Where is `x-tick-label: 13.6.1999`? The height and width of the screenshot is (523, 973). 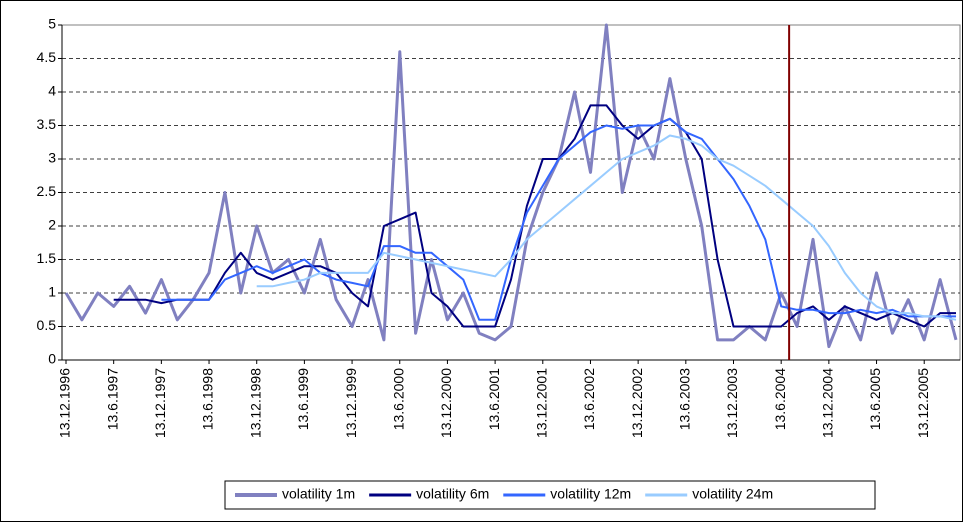 x-tick-label: 13.6.1999 is located at coordinates (303, 399).